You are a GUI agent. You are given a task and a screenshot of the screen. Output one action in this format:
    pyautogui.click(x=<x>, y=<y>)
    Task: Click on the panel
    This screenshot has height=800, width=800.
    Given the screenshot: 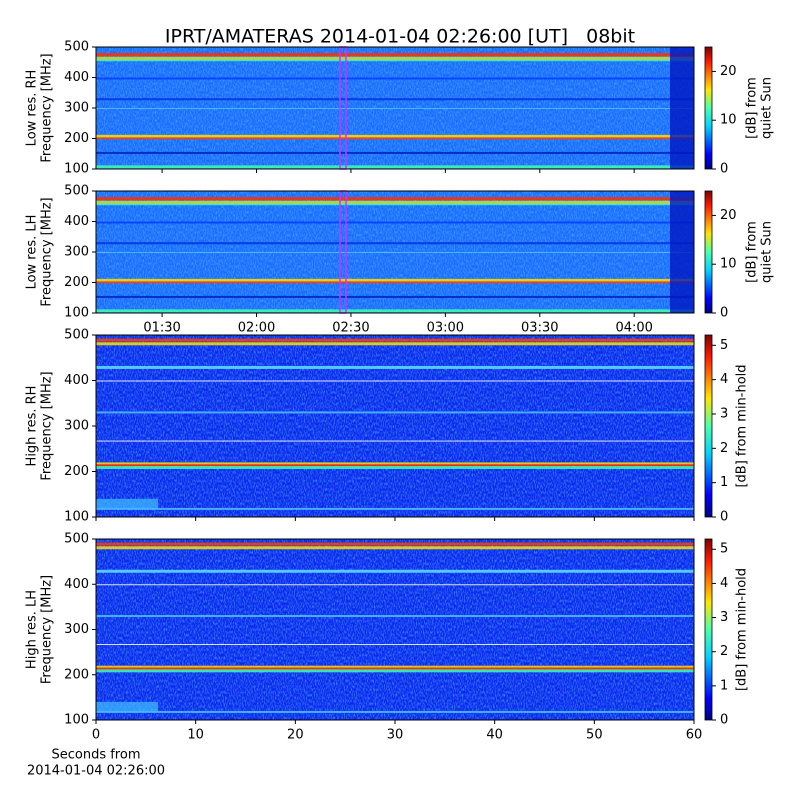 What is the action you would take?
    pyautogui.click(x=395, y=108)
    